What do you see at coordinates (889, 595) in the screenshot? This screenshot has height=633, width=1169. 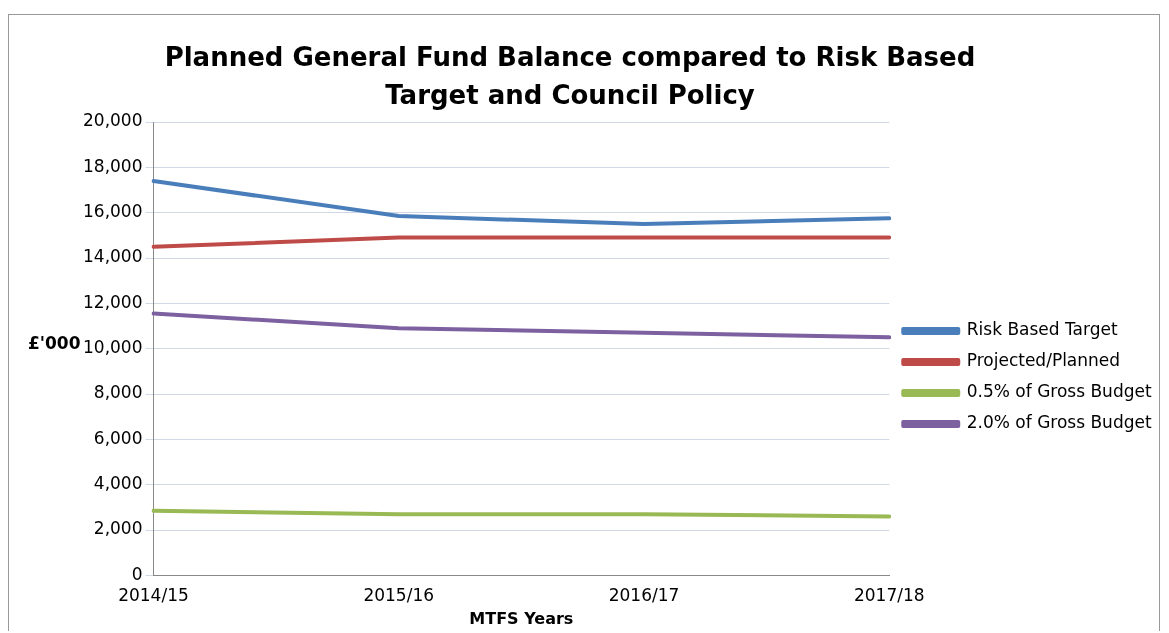 I see `x-tick-label: 2017/18` at bounding box center [889, 595].